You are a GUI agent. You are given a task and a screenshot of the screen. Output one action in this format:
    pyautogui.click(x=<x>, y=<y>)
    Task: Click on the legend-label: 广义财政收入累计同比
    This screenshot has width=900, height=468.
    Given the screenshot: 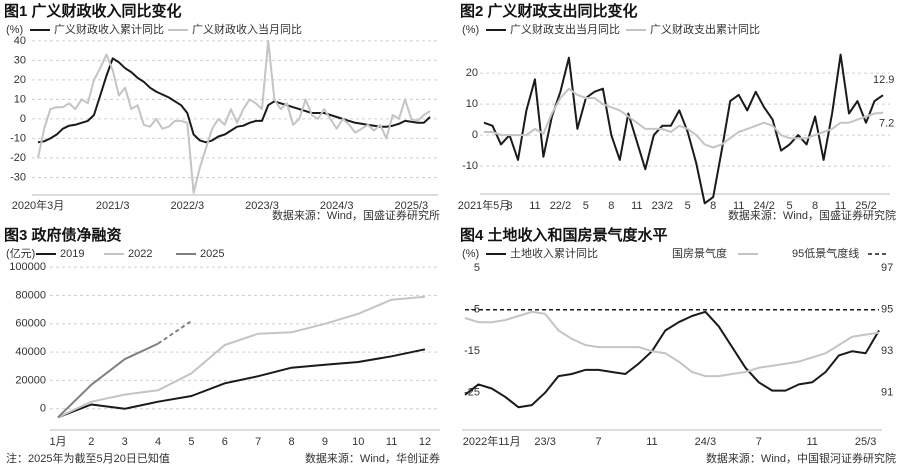 What is the action you would take?
    pyautogui.click(x=109, y=29)
    